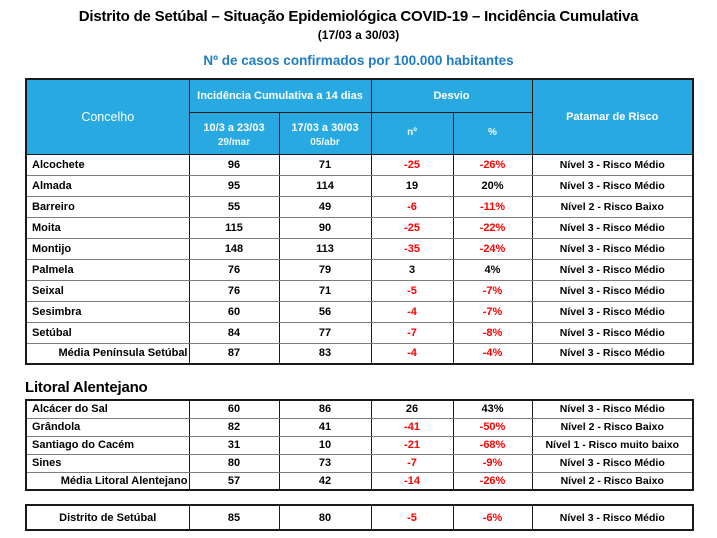  Describe the element at coordinates (107, 517) in the screenshot. I see `concelho-cell: Distrito de Setúbal` at that location.